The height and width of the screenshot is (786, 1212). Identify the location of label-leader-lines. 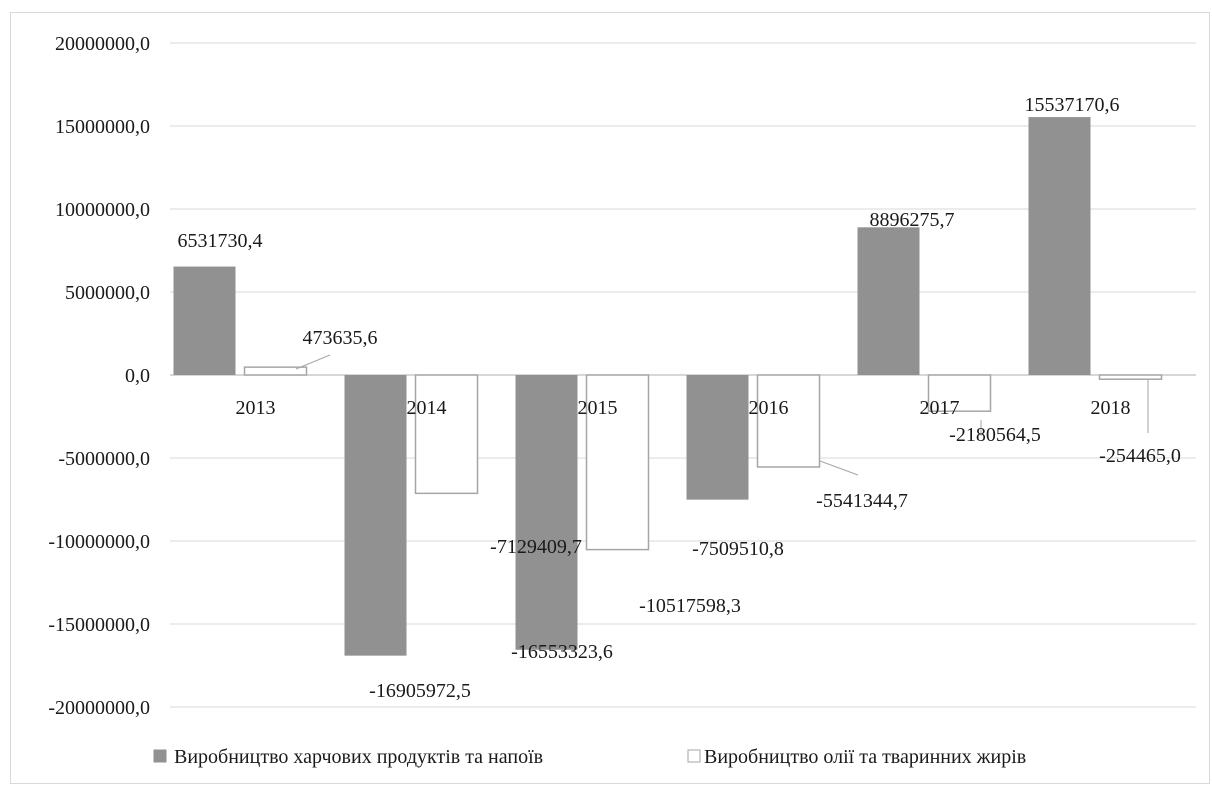
(722, 415).